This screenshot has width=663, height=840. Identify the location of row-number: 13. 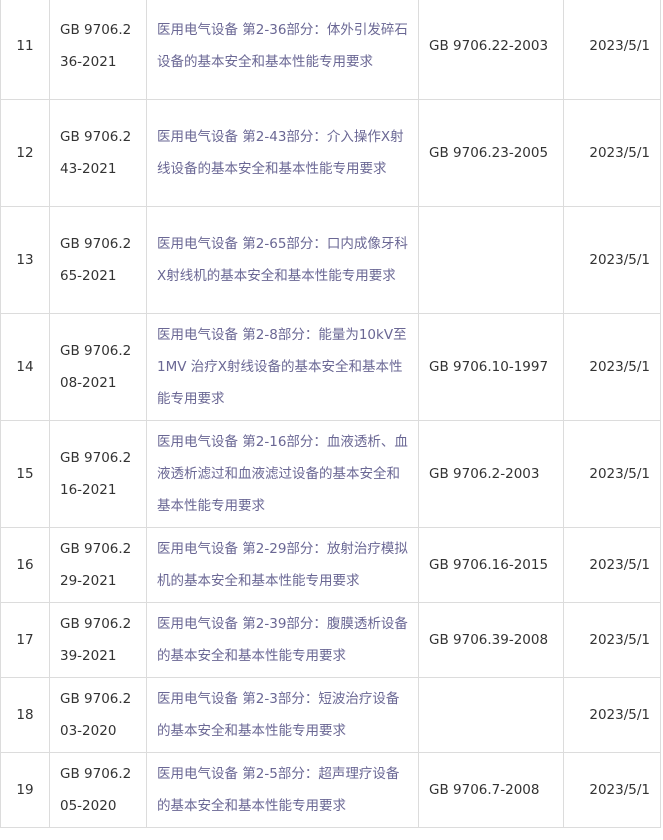
(25, 260).